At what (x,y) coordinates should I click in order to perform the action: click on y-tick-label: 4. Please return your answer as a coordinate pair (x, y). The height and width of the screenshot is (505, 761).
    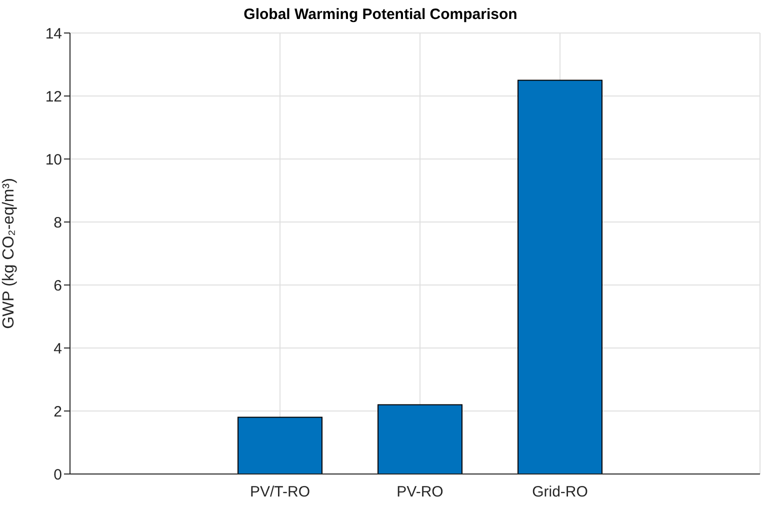
    Looking at the image, I should click on (58, 349).